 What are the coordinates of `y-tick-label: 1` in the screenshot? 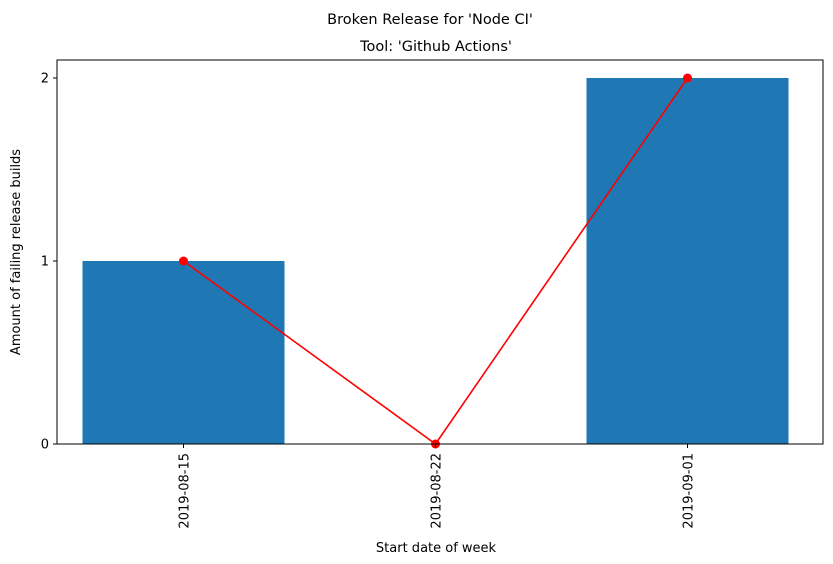 It's located at (45, 262).